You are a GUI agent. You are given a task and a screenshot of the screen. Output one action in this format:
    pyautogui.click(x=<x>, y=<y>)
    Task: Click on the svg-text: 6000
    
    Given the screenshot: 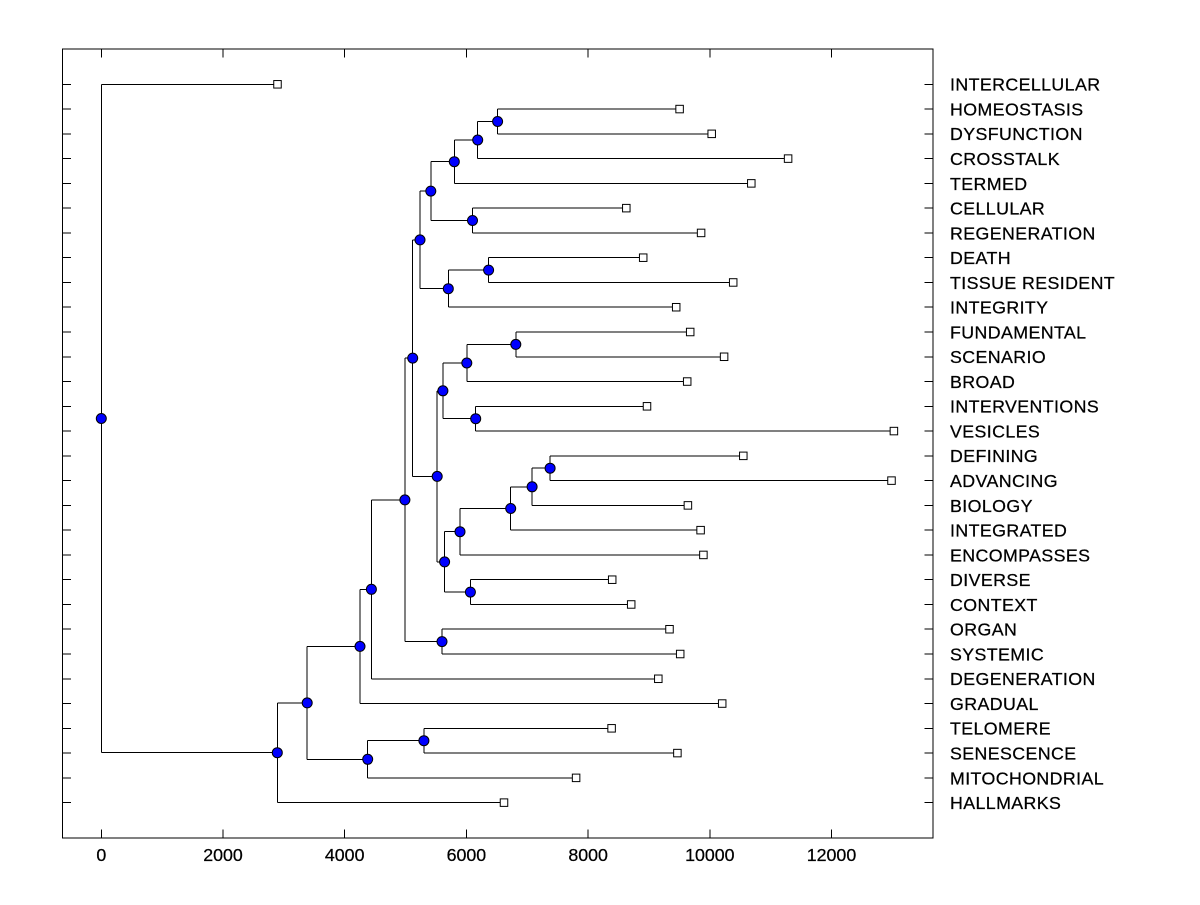 What is the action you would take?
    pyautogui.click(x=467, y=855)
    